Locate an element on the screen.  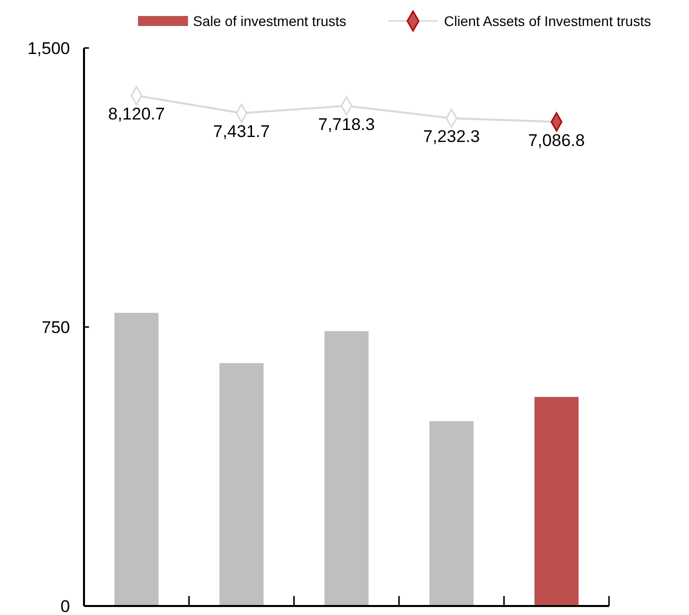
legend-label: Sale of investment trusts is located at coordinates (269, 21).